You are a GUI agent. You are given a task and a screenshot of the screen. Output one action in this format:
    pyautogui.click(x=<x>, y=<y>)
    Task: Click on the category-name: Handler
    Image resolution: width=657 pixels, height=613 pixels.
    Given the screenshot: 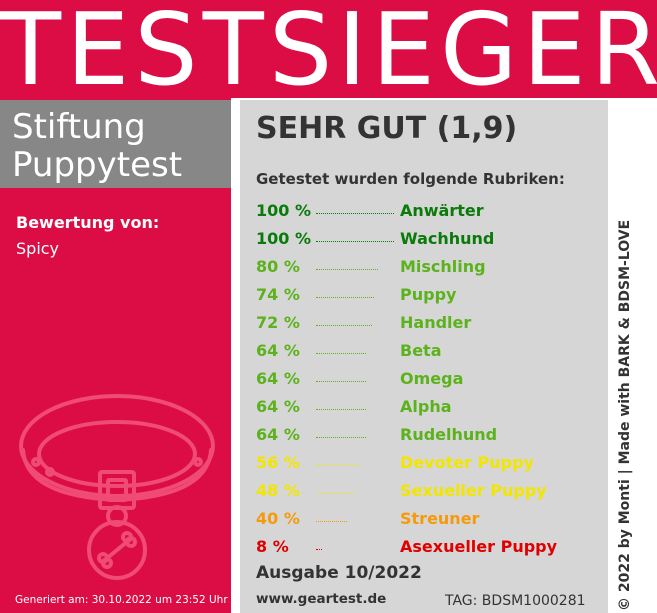 What is the action you would take?
    pyautogui.click(x=436, y=322)
    